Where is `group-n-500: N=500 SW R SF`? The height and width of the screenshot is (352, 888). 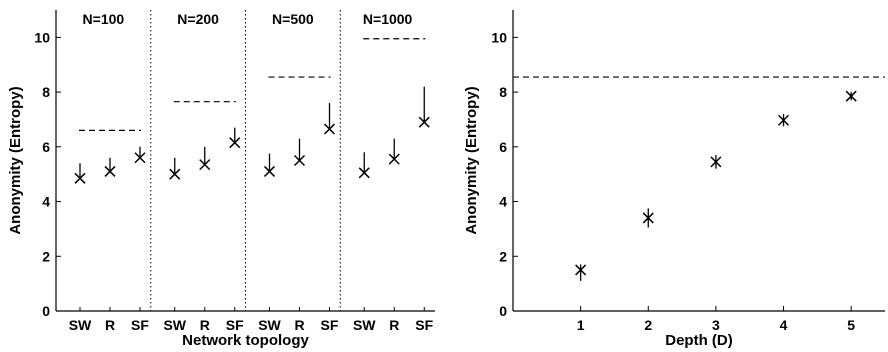 group-n-500: N=500 SW R SF is located at coordinates (292, 171).